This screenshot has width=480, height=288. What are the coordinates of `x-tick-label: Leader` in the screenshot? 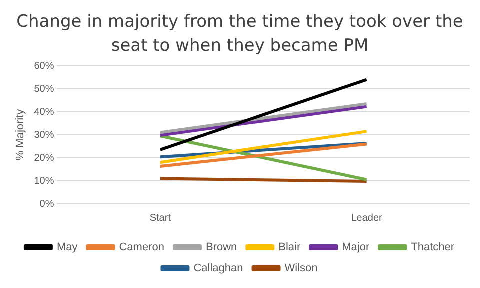 It's located at (367, 218).